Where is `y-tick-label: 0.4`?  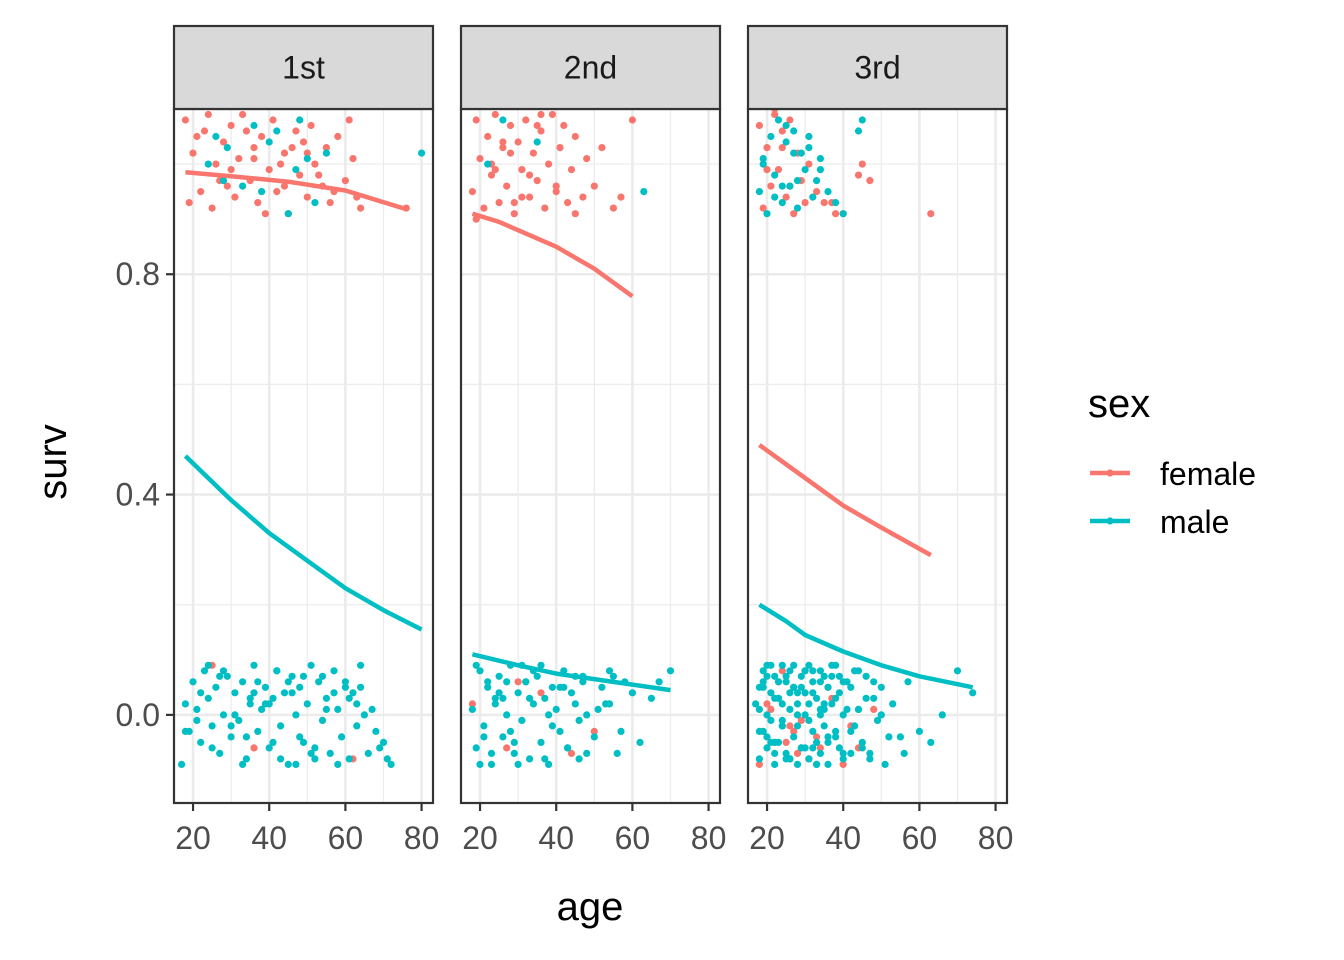
y-tick-label: 0.4 is located at coordinates (138, 495).